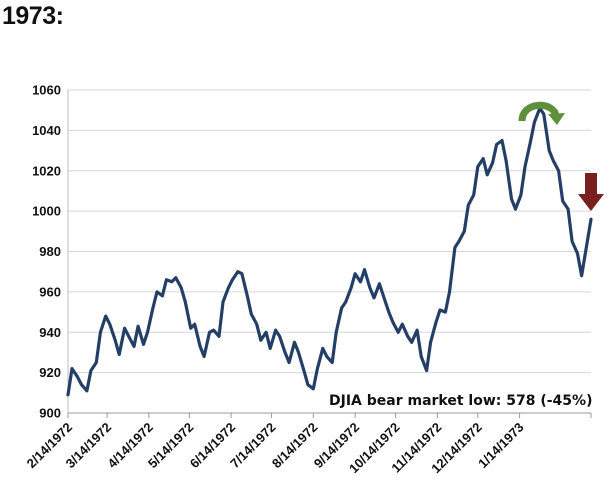 The height and width of the screenshot is (503, 615). What do you see at coordinates (33, 16) in the screenshot?
I see `chart-heading: 1973:` at bounding box center [33, 16].